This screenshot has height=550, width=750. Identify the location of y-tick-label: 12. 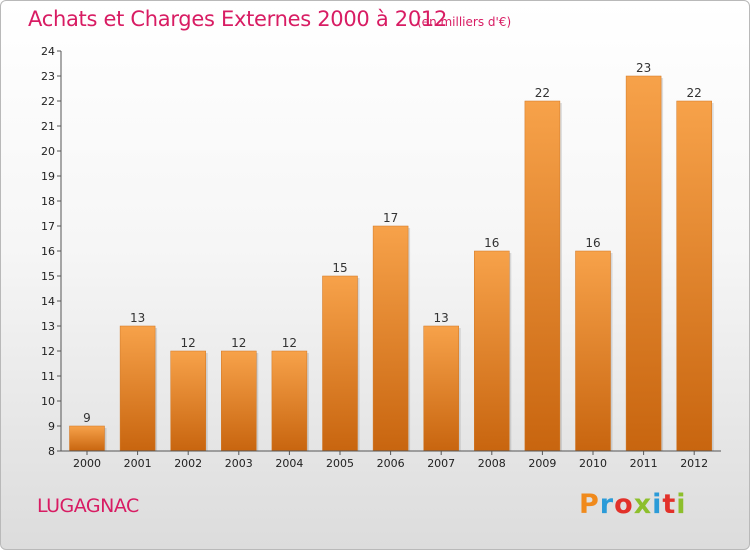
(48, 351).